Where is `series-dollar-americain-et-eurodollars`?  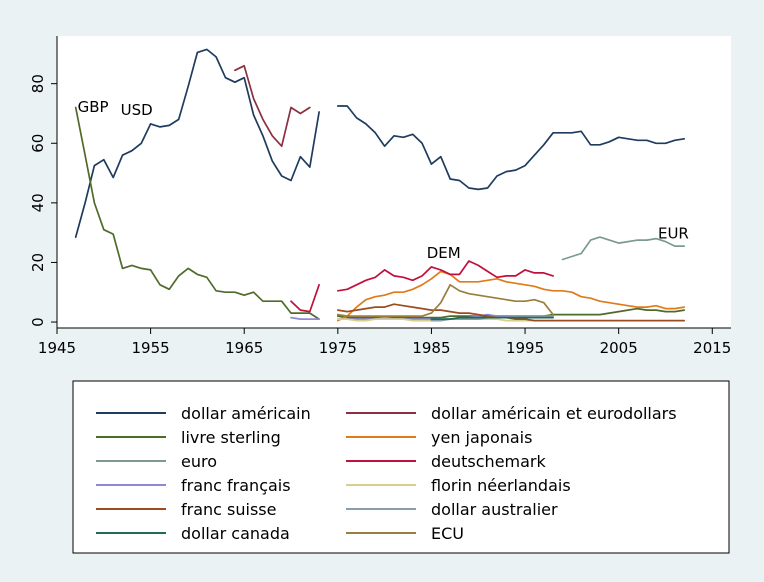 series-dollar-americain-et-eurodollars is located at coordinates (272, 106).